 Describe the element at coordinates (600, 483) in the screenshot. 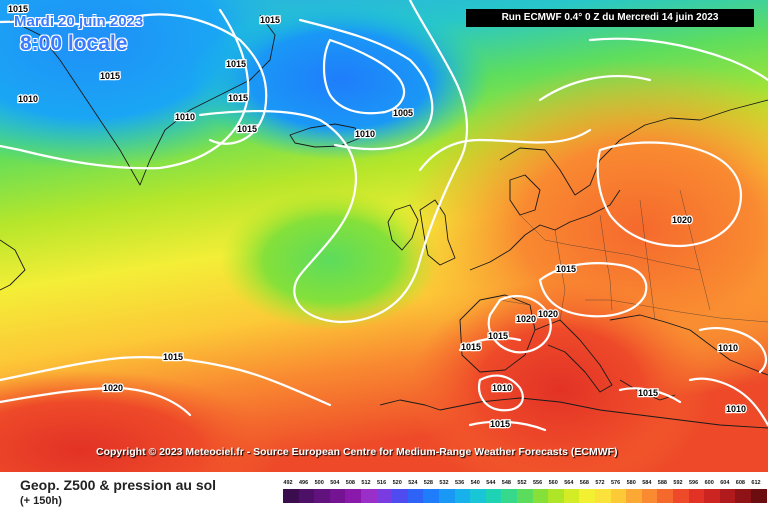

I see `scale-label: 572` at that location.